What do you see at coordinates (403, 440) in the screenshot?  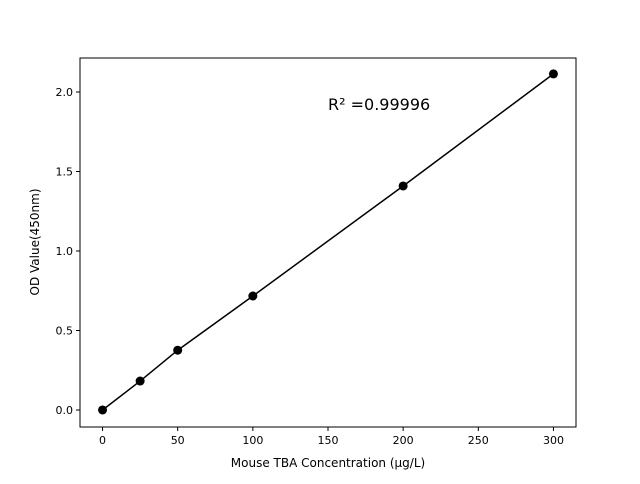 I see `x-tick-label: 200` at bounding box center [403, 440].